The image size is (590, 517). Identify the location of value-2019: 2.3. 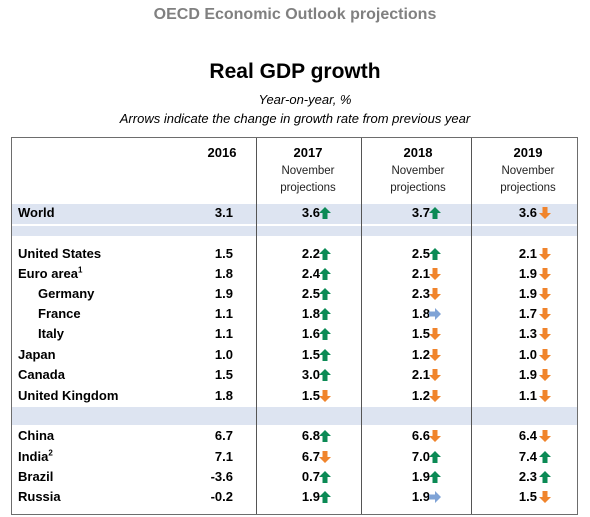
(527, 476).